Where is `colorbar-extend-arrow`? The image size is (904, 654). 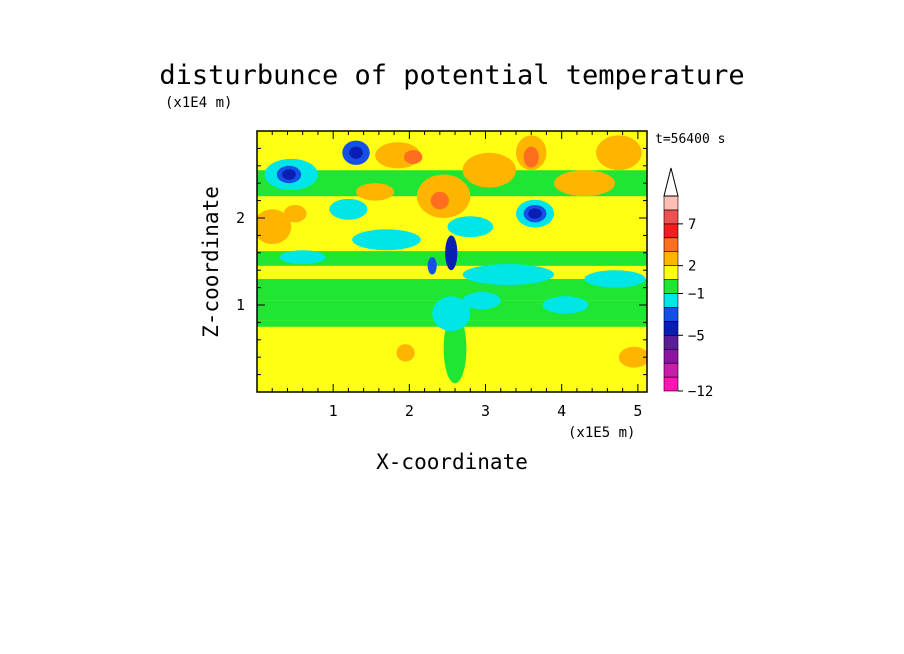 colorbar-extend-arrow is located at coordinates (671, 182).